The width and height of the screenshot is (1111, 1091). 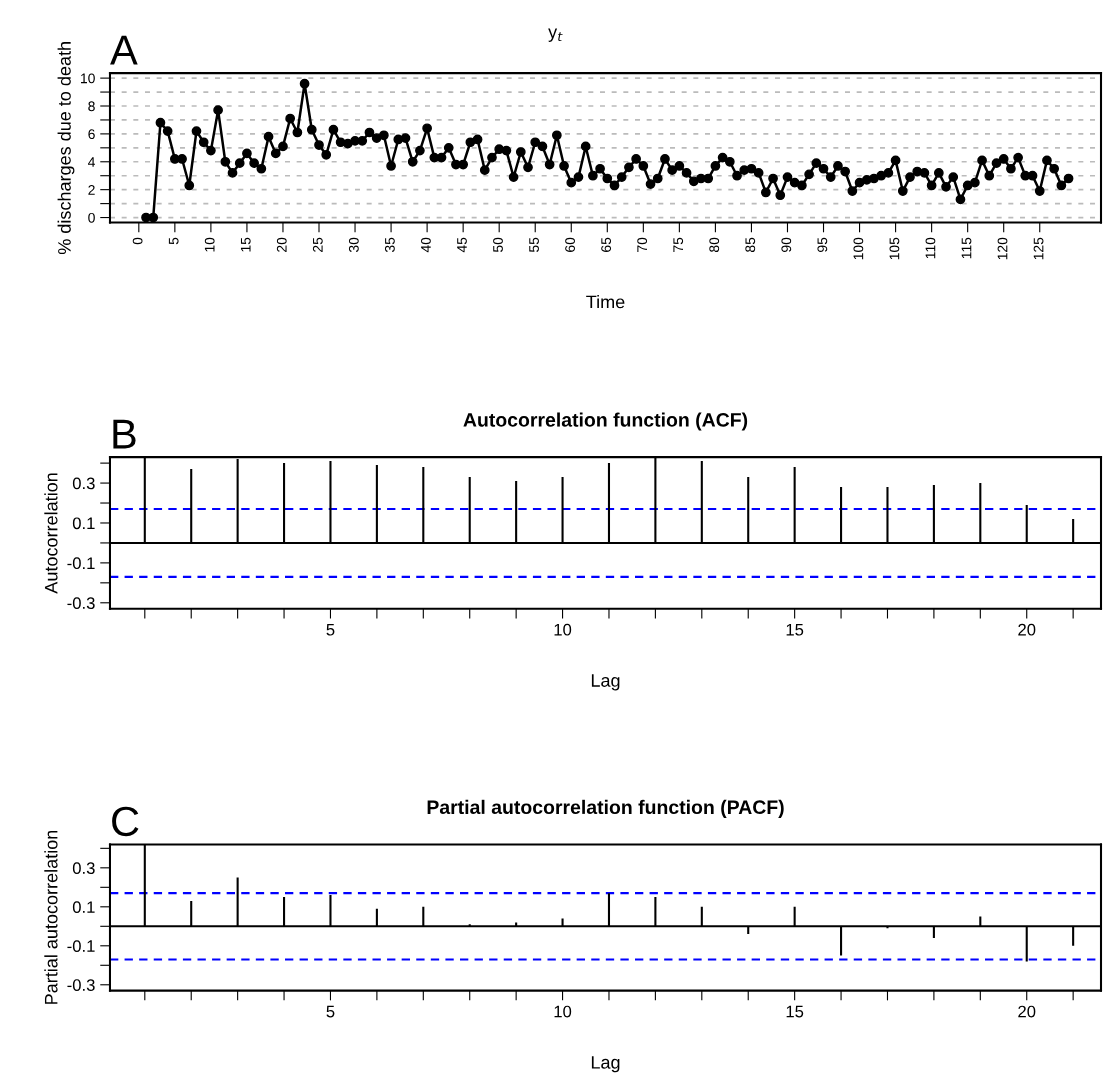 What do you see at coordinates (605, 302) in the screenshot?
I see `x-axis-title: Time` at bounding box center [605, 302].